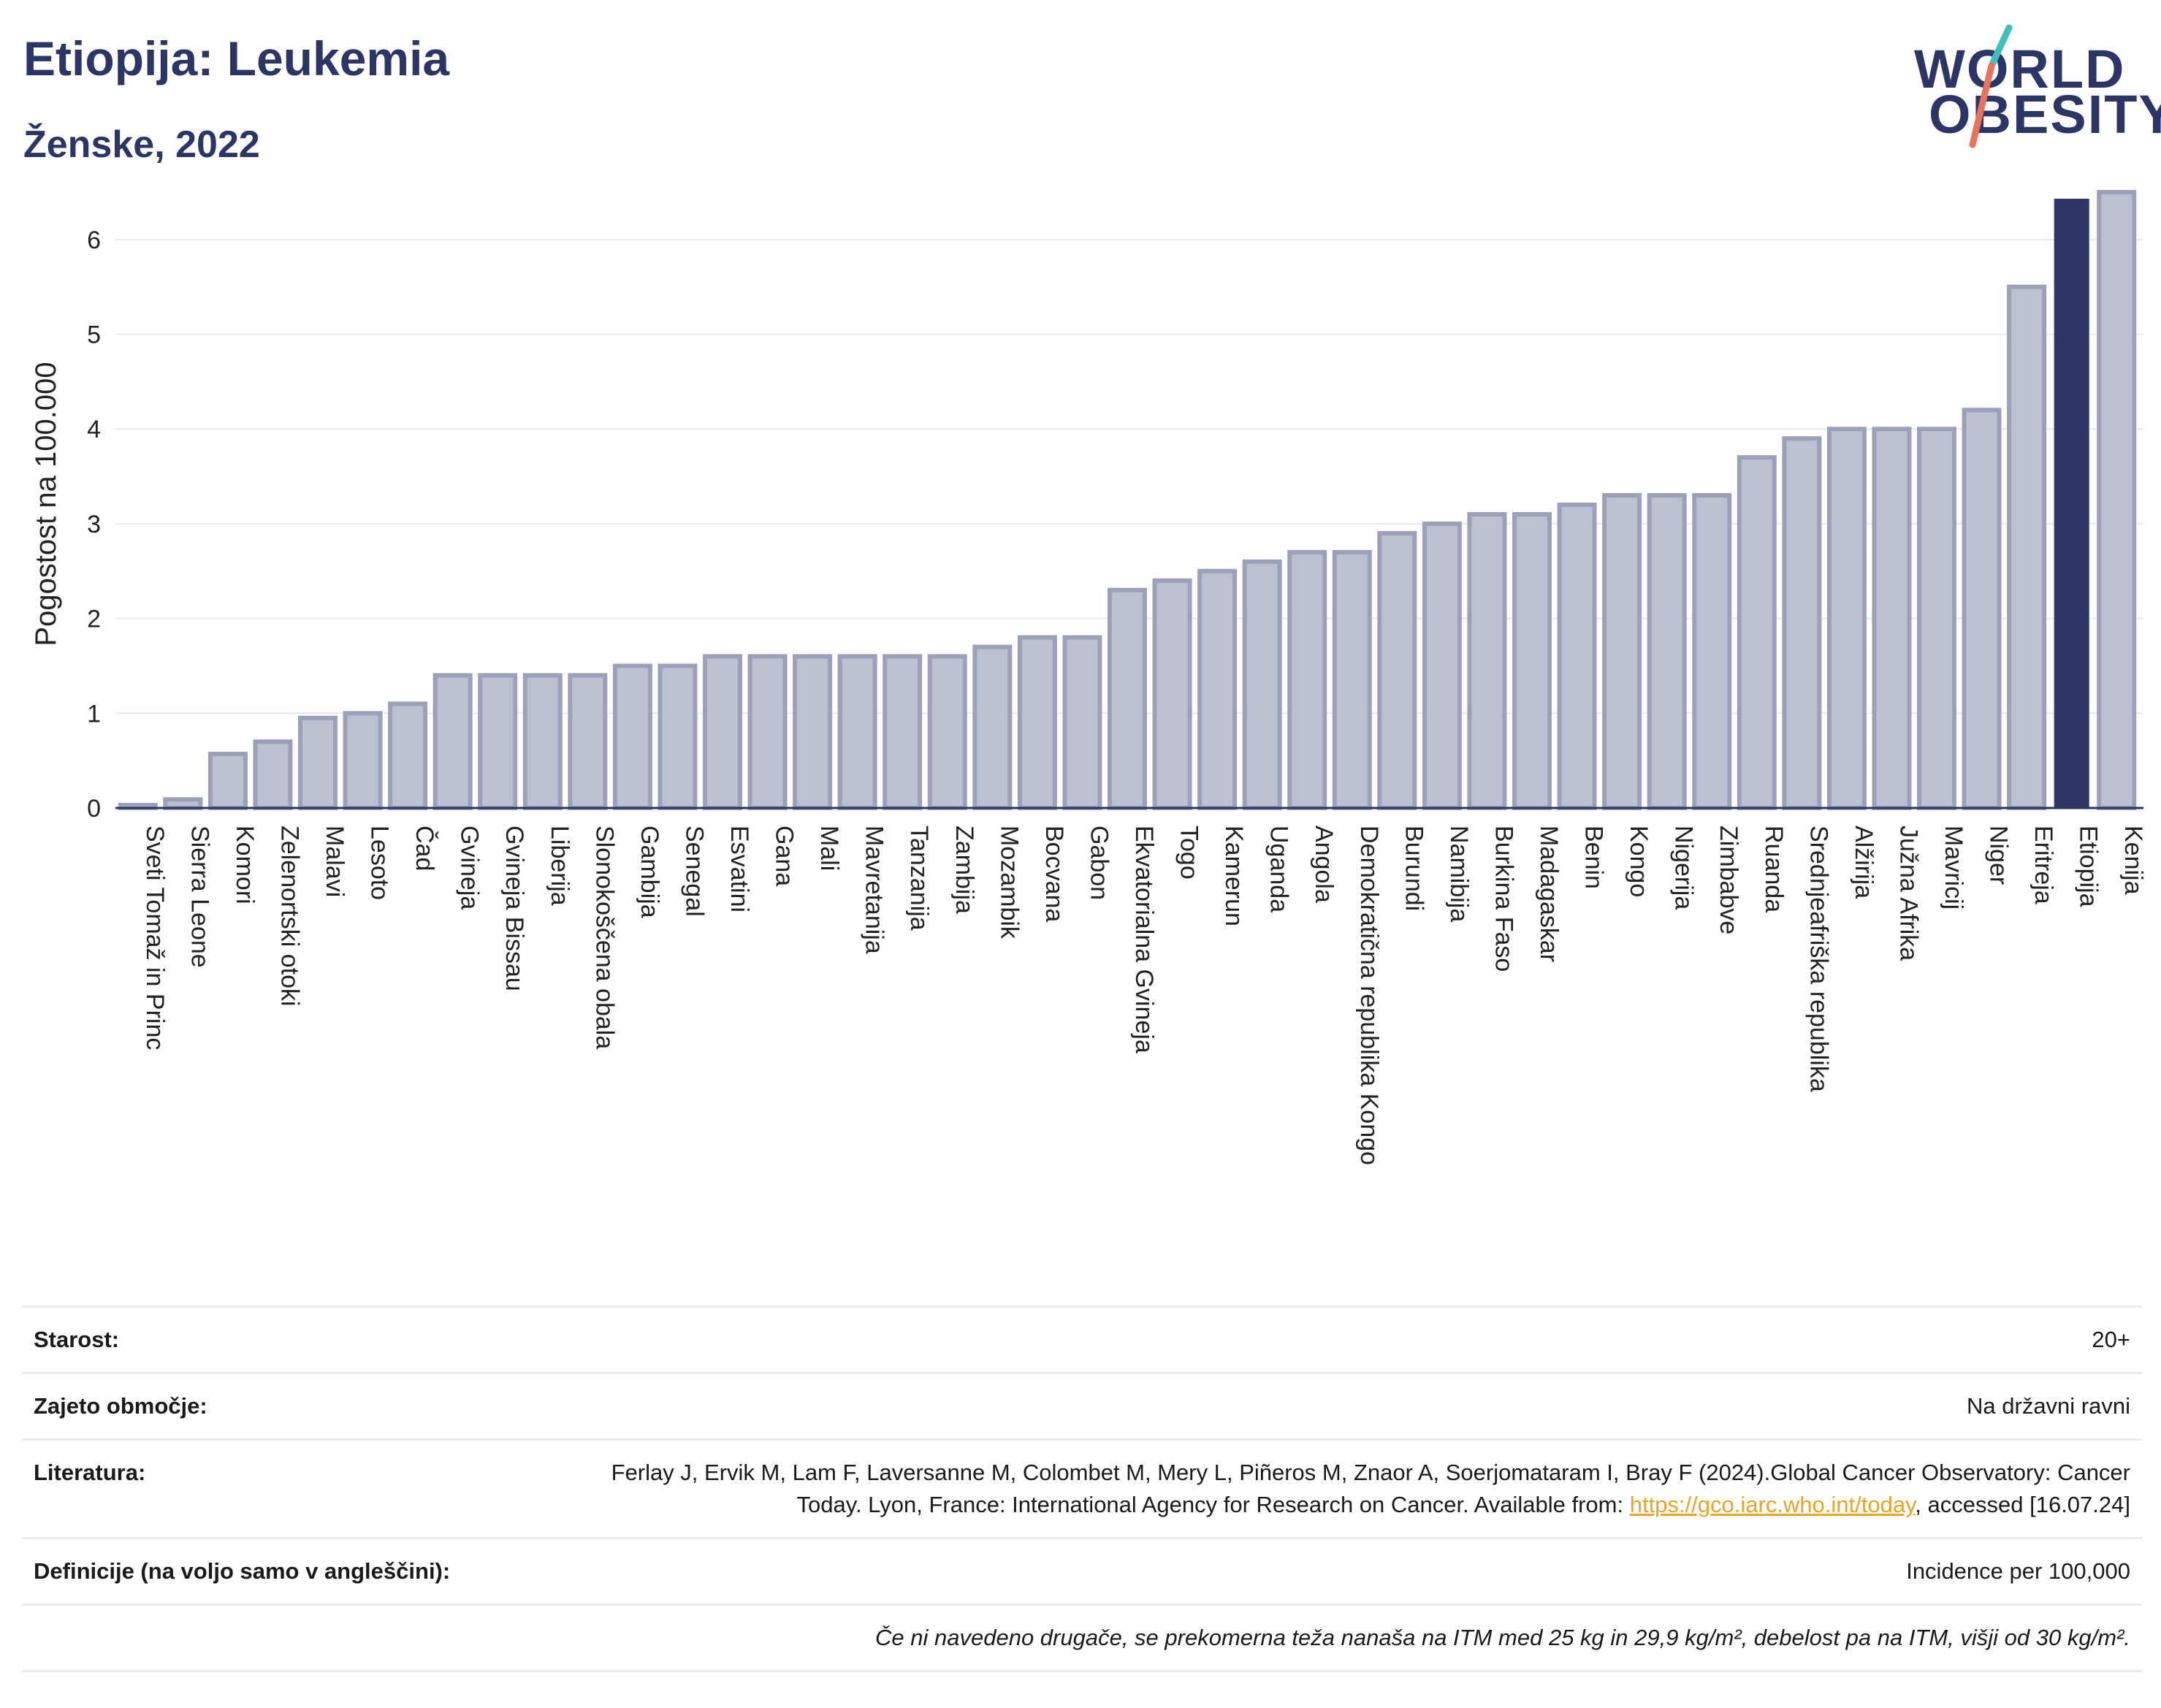 This screenshot has height=1708, width=2161. Describe the element at coordinates (1772, 1504) in the screenshot. I see `literature-link: https://gco.iarc.who.int/today` at that location.